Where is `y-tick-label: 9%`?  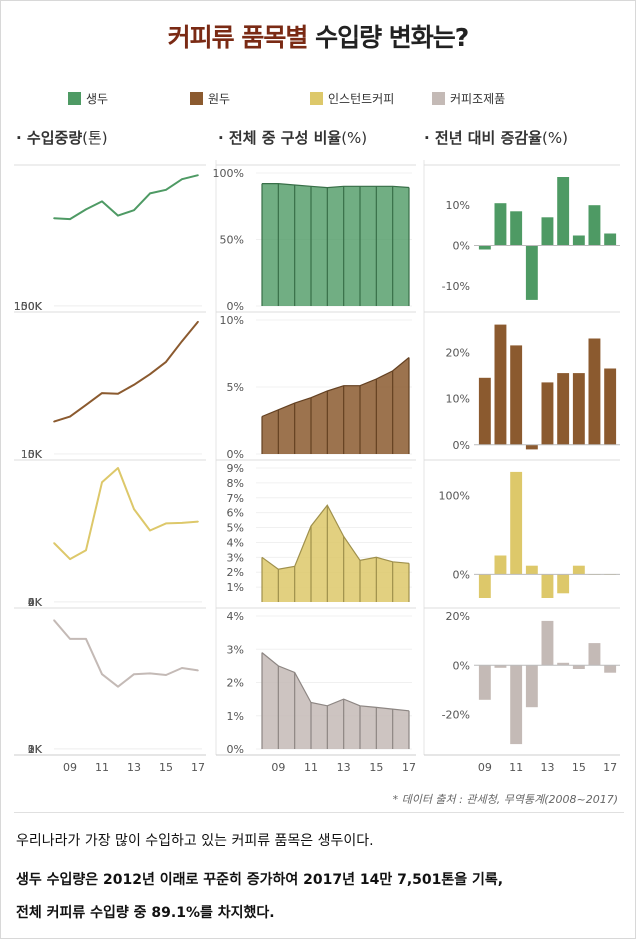
y-tick-label: 9% is located at coordinates (235, 468).